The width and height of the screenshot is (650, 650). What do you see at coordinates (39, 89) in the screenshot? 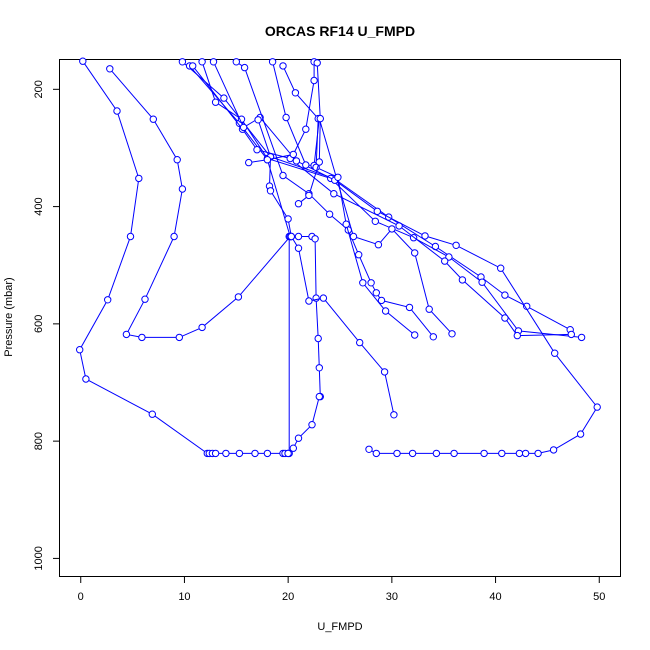
I see `y-tick-label: 200` at bounding box center [39, 89].